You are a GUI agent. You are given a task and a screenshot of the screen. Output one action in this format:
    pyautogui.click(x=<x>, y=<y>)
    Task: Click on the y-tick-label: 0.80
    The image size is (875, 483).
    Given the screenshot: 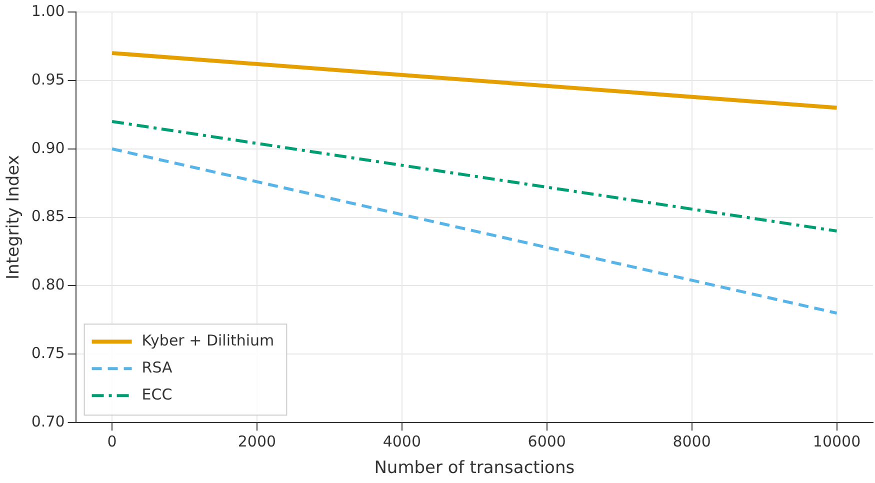 What is the action you would take?
    pyautogui.click(x=48, y=285)
    